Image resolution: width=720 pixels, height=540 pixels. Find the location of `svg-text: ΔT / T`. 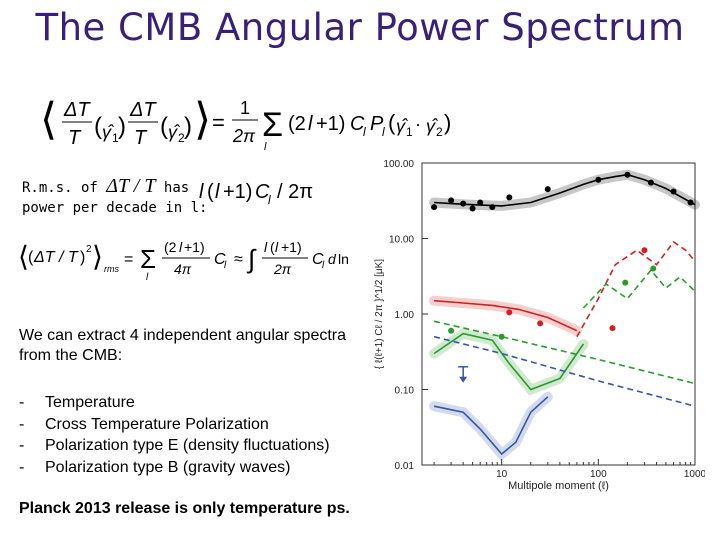

svg-text: ΔT / T is located at coordinates (56, 257).